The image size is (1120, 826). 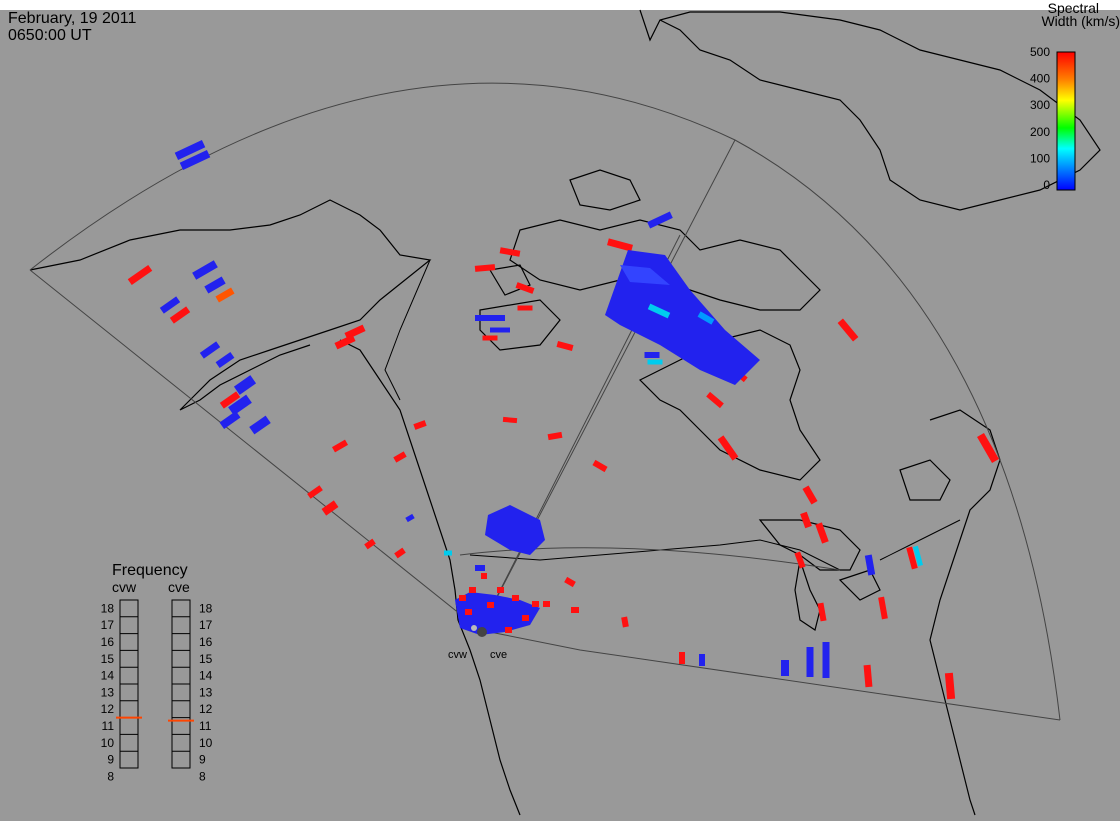 What do you see at coordinates (1040, 105) in the screenshot?
I see `legend-tick-label: 300` at bounding box center [1040, 105].